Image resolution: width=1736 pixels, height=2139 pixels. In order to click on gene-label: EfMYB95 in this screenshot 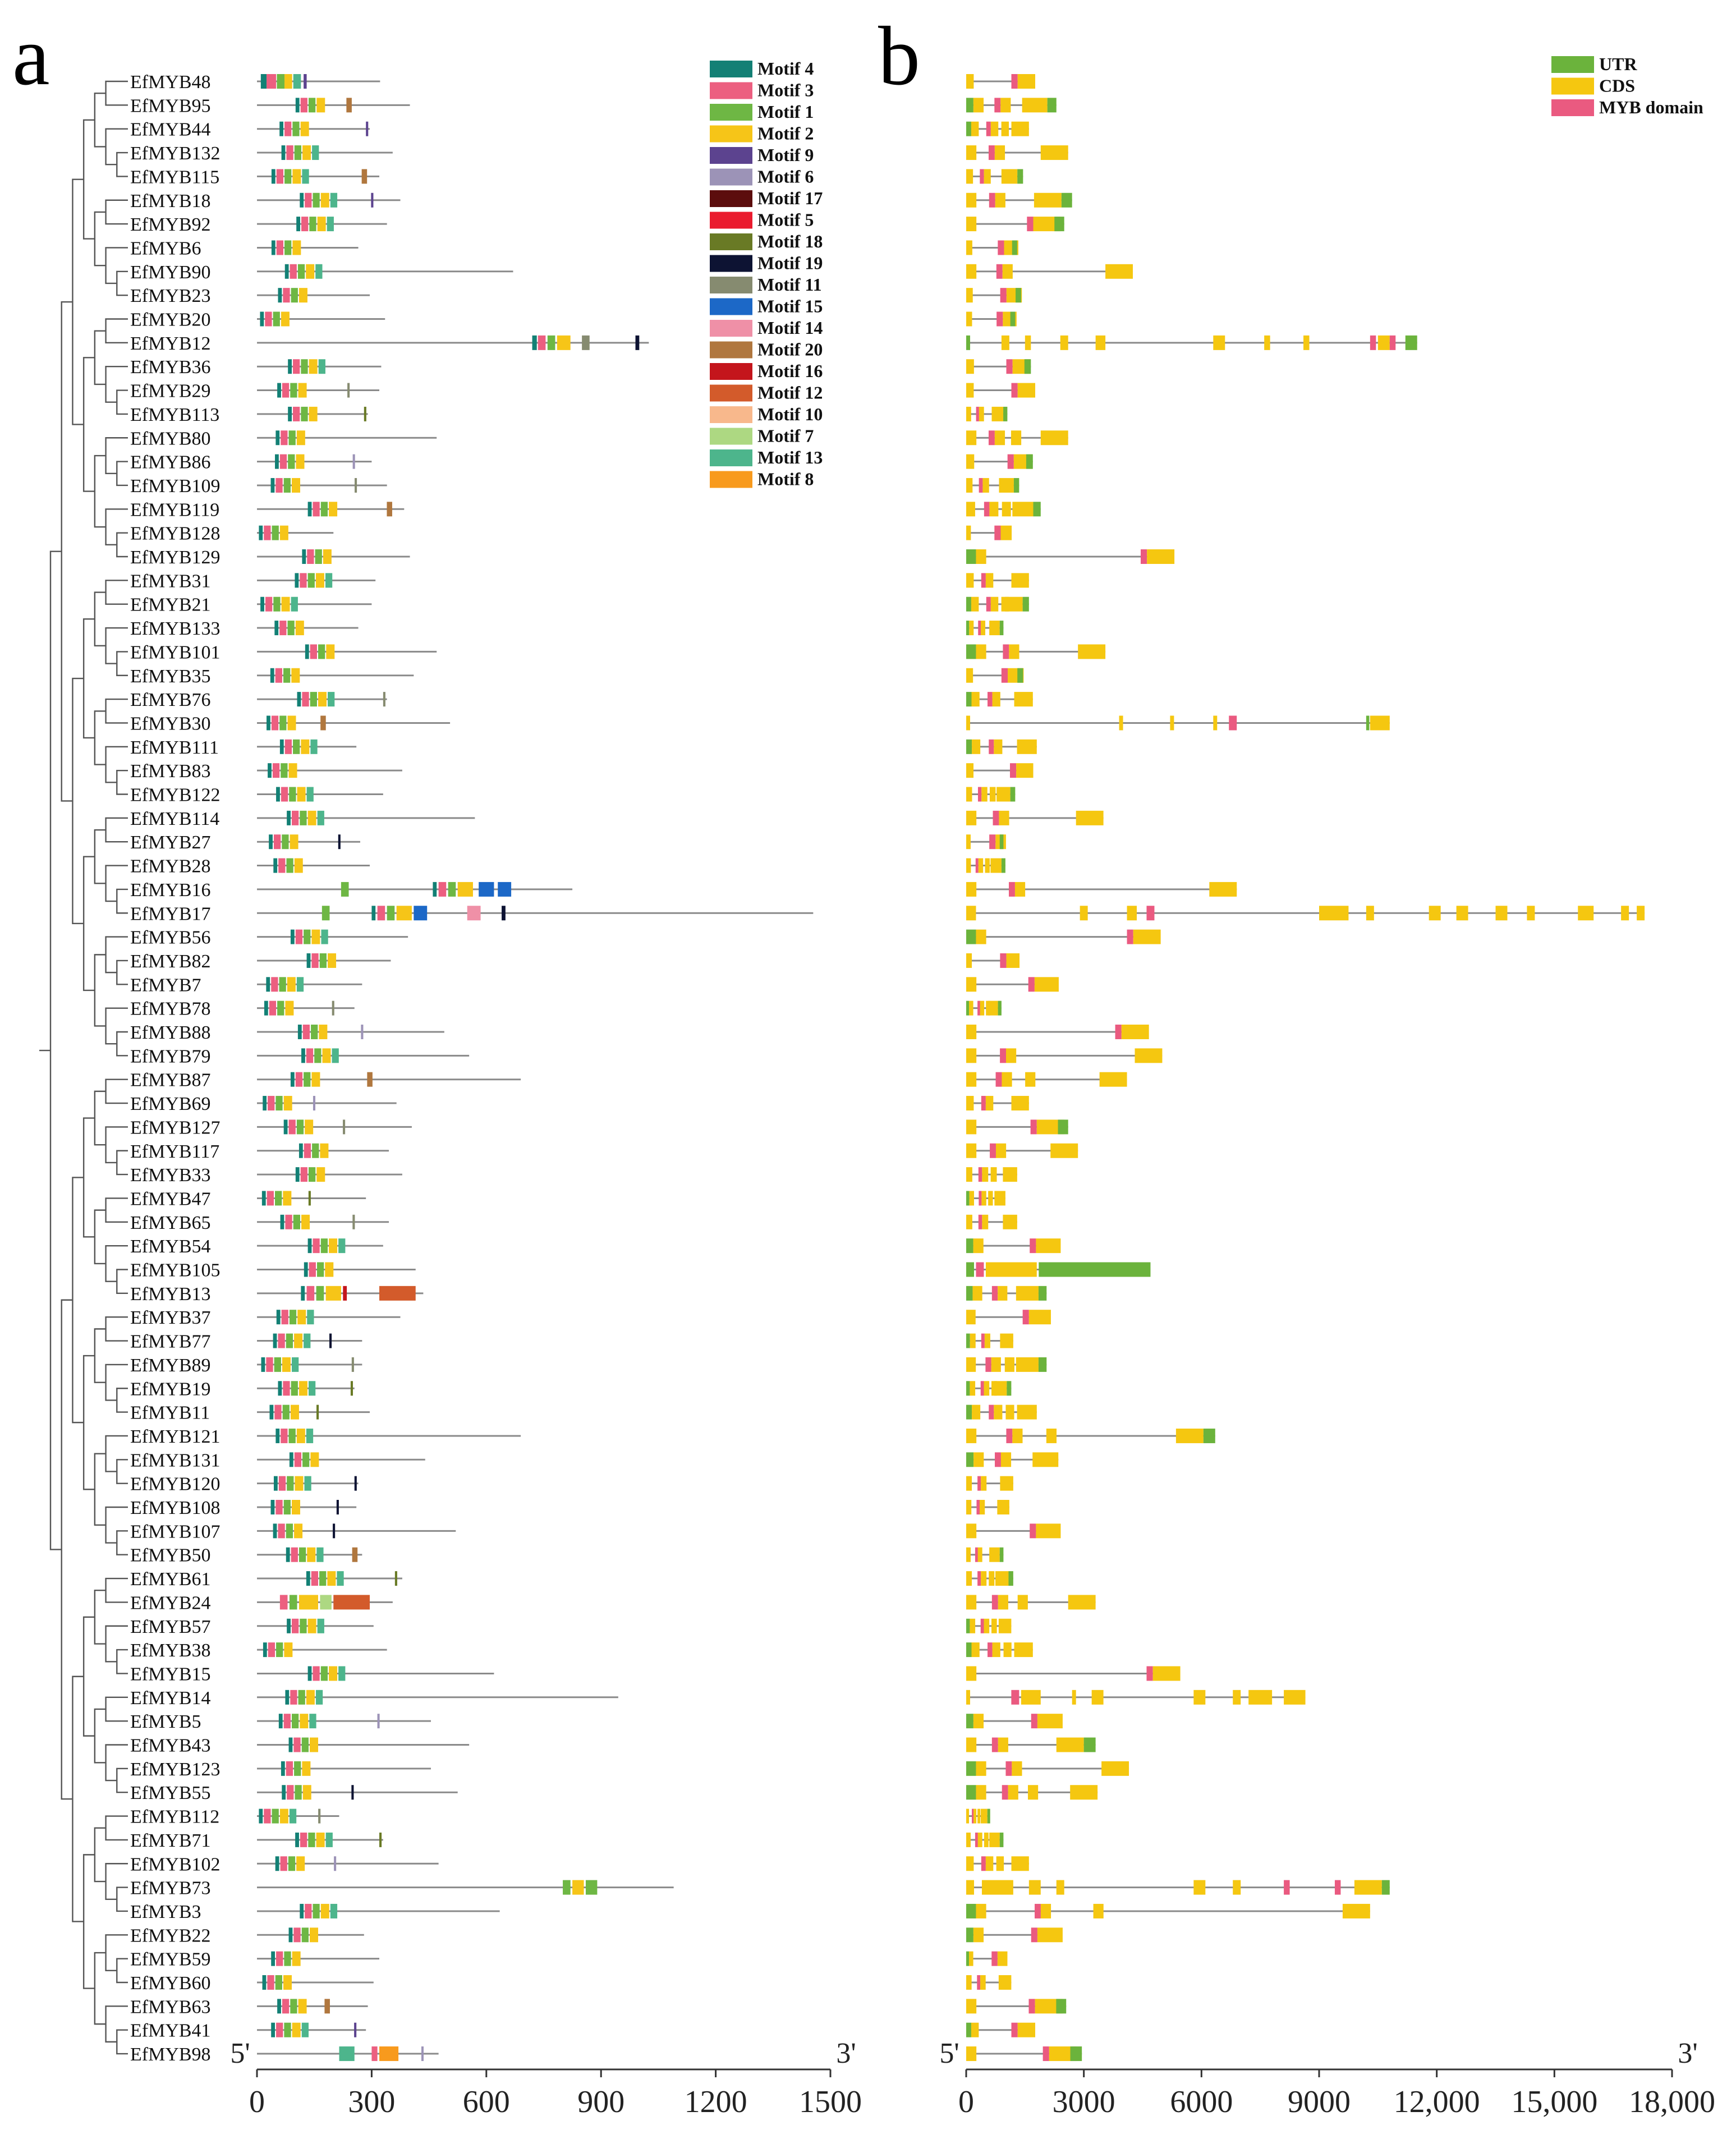, I will do `click(170, 105)`.